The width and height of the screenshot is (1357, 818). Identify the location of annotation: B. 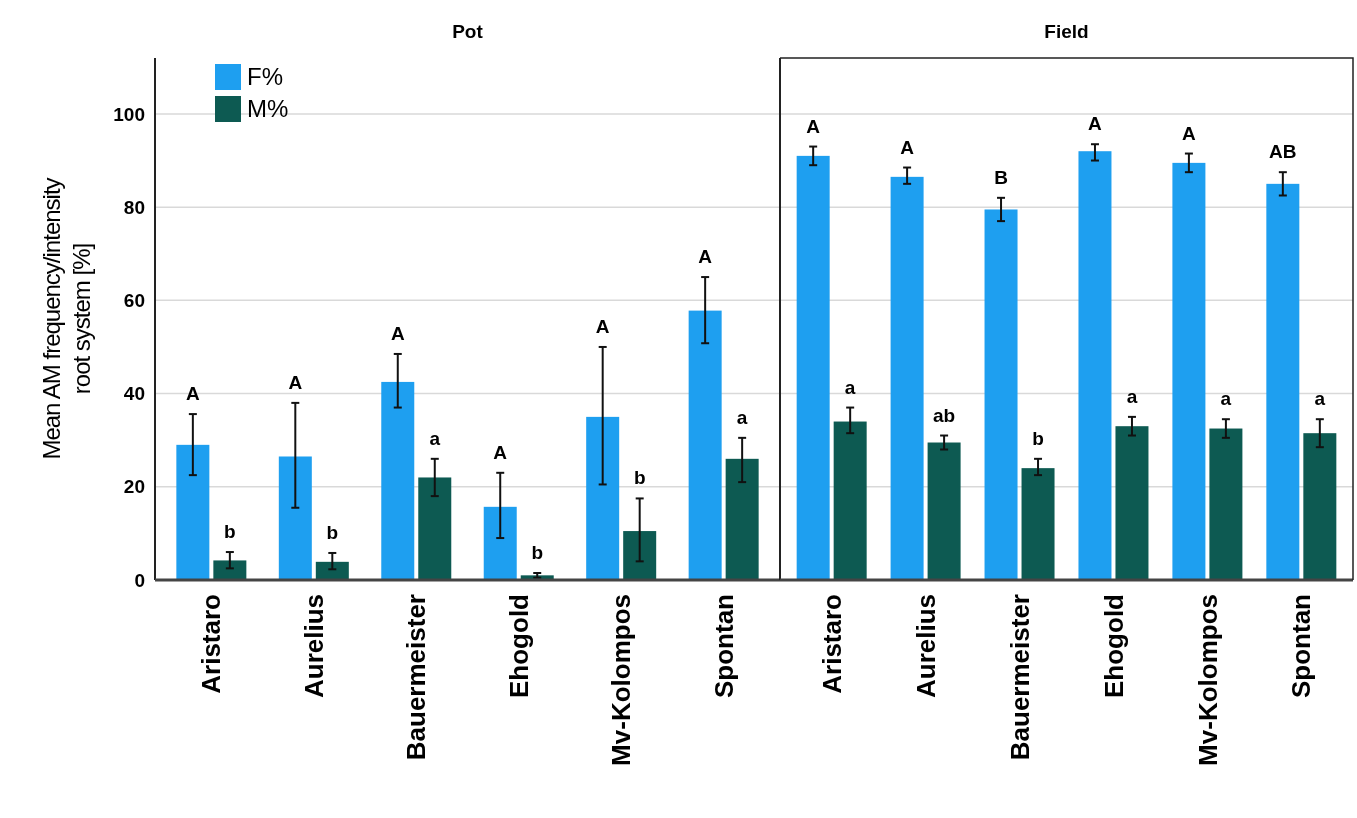
(1001, 177).